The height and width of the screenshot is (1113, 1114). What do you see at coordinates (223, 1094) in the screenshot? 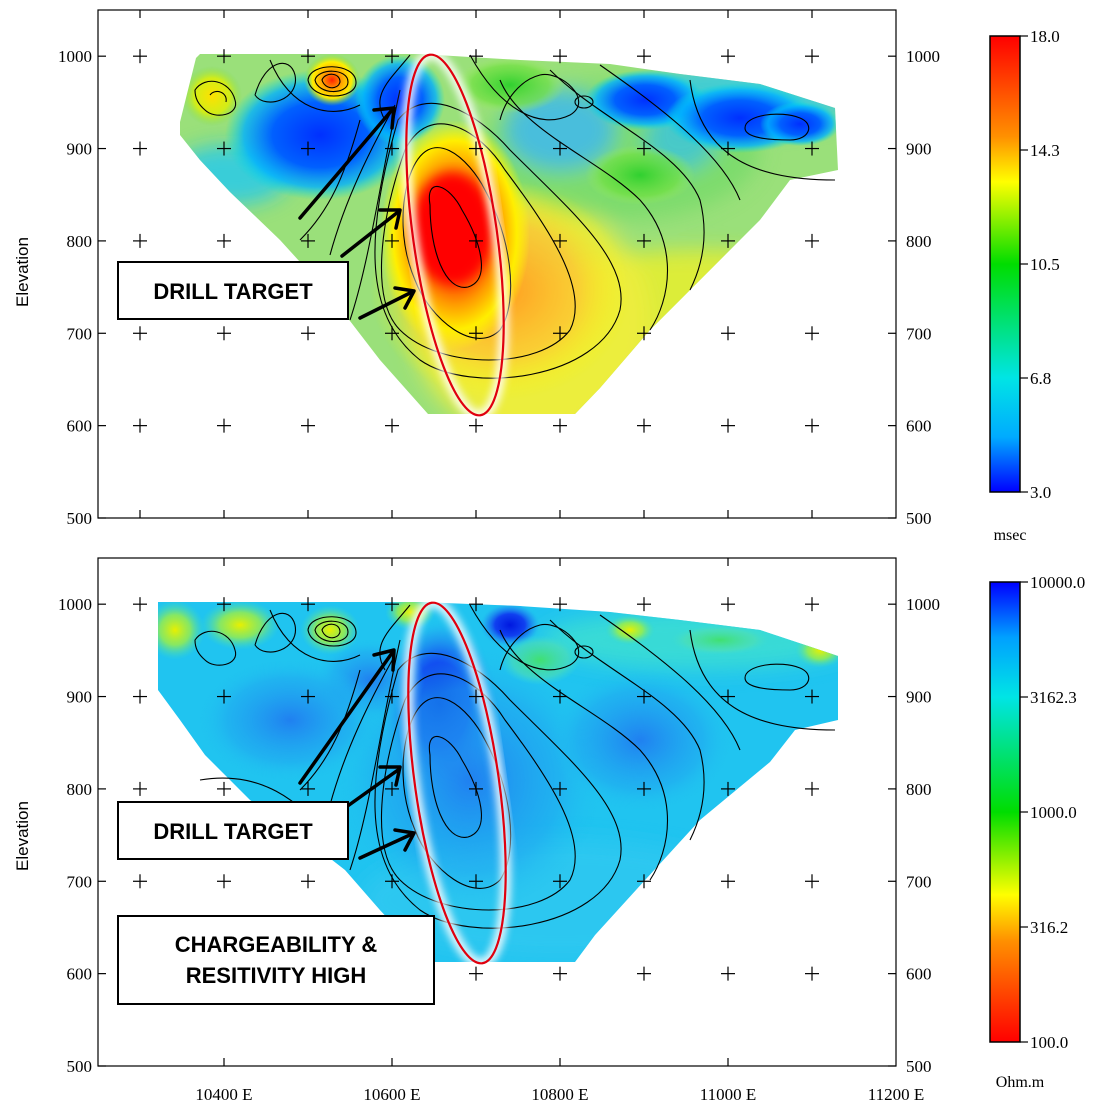
I see `x-tick-label: 10400 E` at bounding box center [223, 1094].